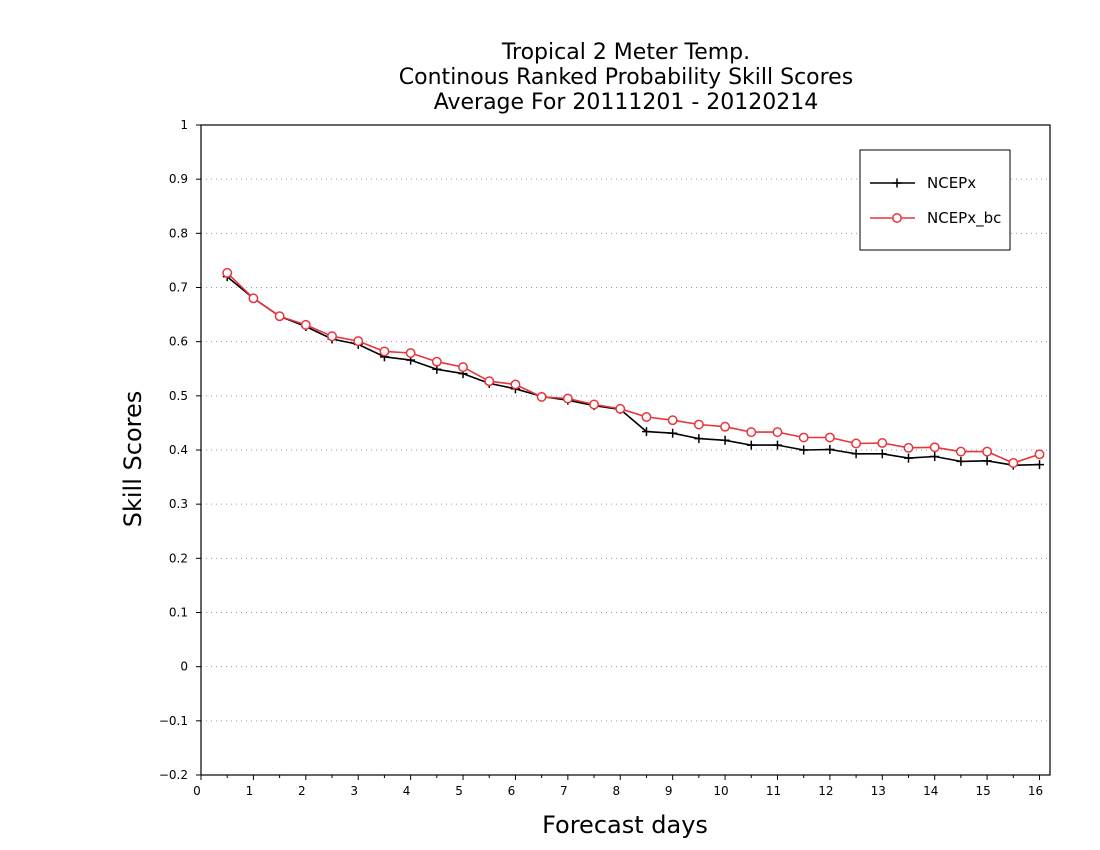  Describe the element at coordinates (930, 791) in the screenshot. I see `x-tick-label: 14` at that location.